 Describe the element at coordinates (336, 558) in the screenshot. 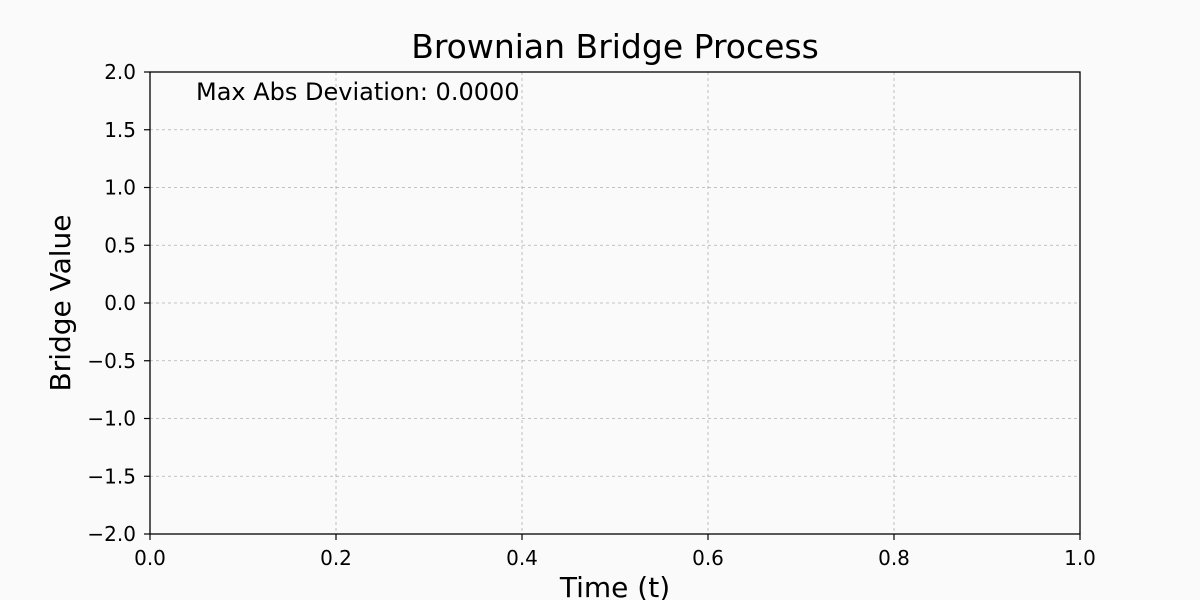

I see `x-tick-label: 0.2` at that location.